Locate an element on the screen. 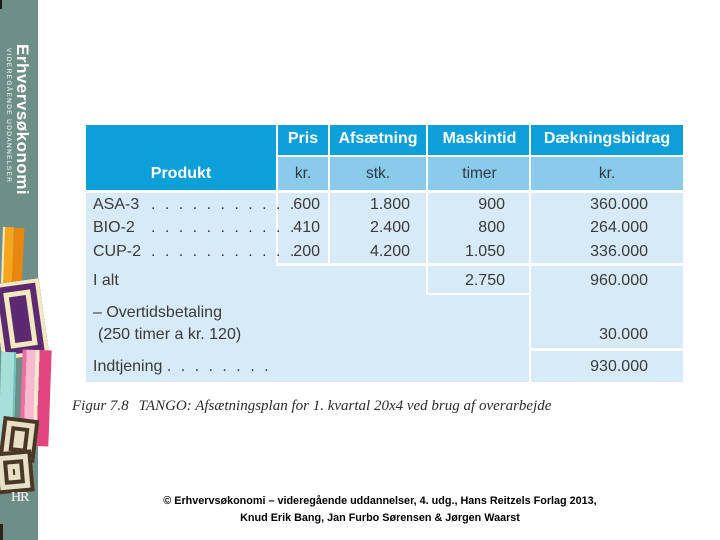  column-header-daekningsbidrag: Dækningsbidrag is located at coordinates (607, 138).